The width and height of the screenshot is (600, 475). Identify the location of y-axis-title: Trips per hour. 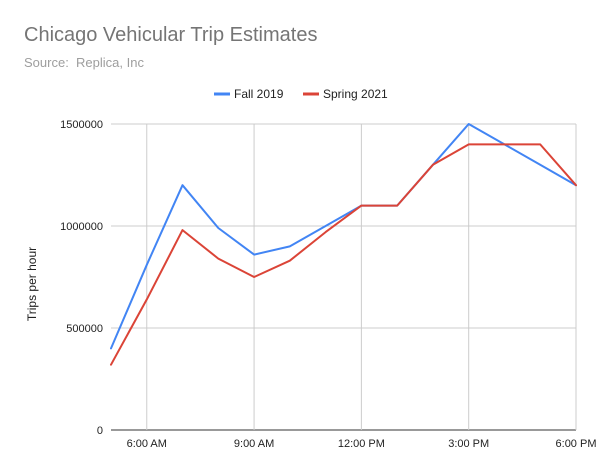
(32, 284).